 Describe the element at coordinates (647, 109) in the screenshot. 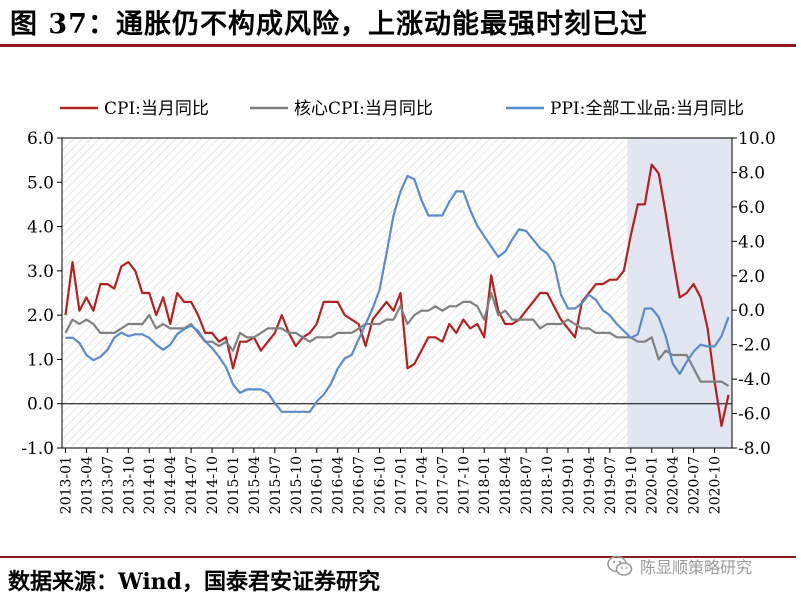

I see `legend-label-3: PPI:全部工业品:当月同比` at that location.